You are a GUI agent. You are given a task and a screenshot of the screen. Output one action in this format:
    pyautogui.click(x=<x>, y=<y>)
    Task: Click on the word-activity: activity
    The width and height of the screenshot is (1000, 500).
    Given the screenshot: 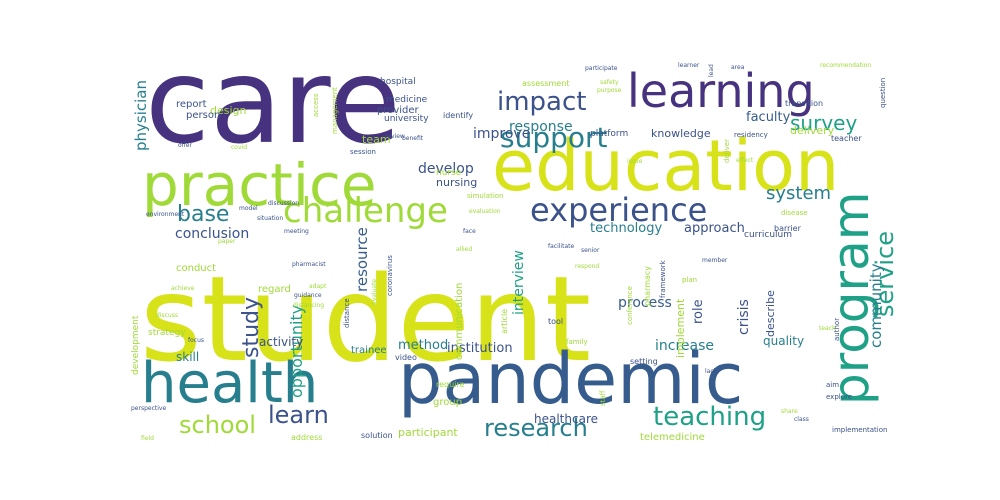 What is the action you would take?
    pyautogui.click(x=281, y=342)
    